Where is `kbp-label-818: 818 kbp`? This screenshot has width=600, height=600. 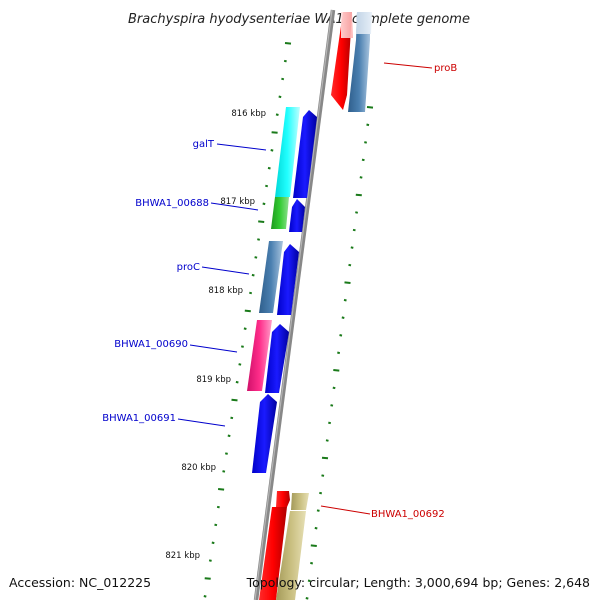 kbp-label-818: 818 kbp is located at coordinates (225, 291).